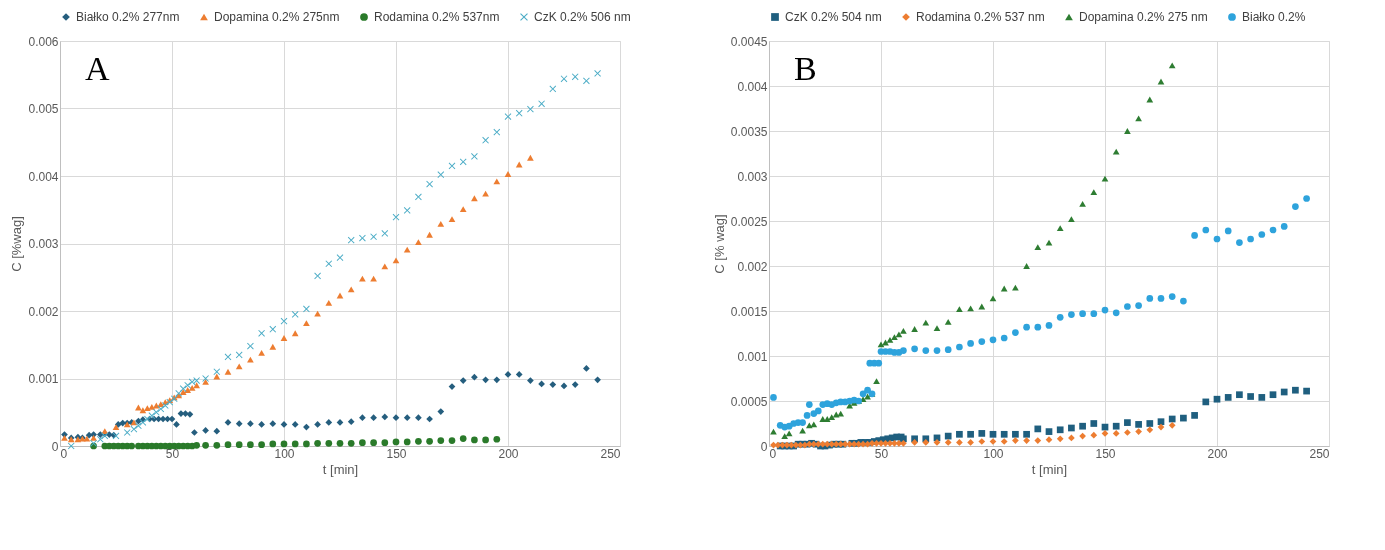  What do you see at coordinates (17, 244) in the screenshot?
I see `y-axis-title: C [%wag]` at bounding box center [17, 244].